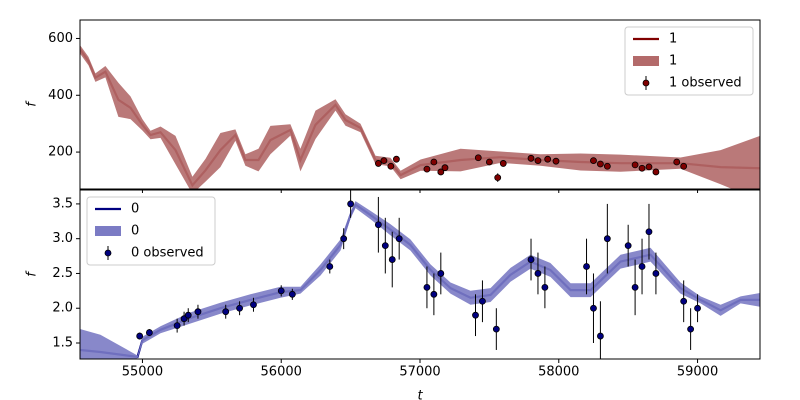 The height and width of the screenshot is (400, 800). What do you see at coordinates (558, 372) in the screenshot?
I see `x-tick-label: 58000` at bounding box center [558, 372].